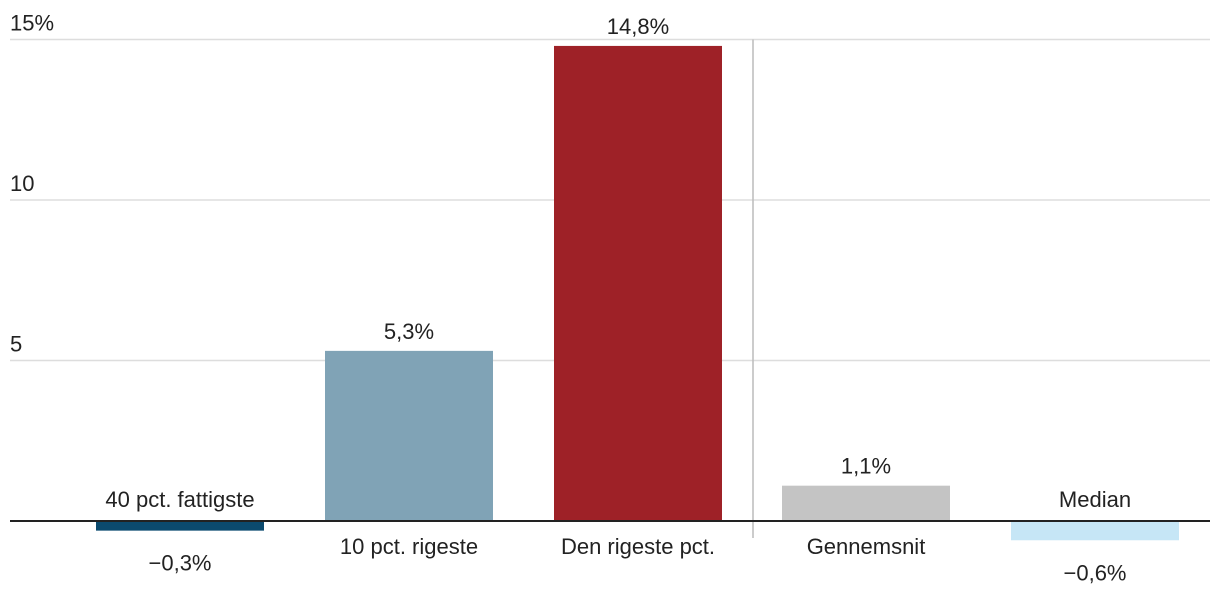 This screenshot has height=598, width=1220. What do you see at coordinates (32, 23) in the screenshot?
I see `y-tick-label: 15%` at bounding box center [32, 23].